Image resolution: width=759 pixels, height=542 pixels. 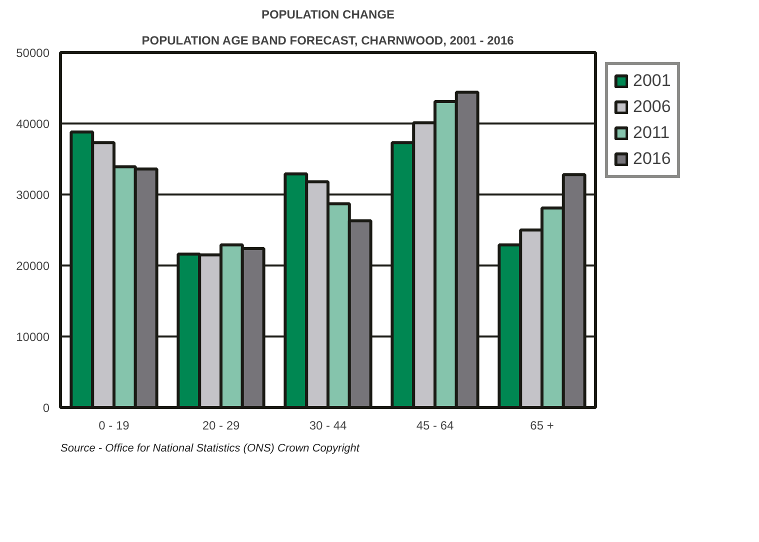 I want to click on y-tick-label: 50000, so click(x=33, y=53).